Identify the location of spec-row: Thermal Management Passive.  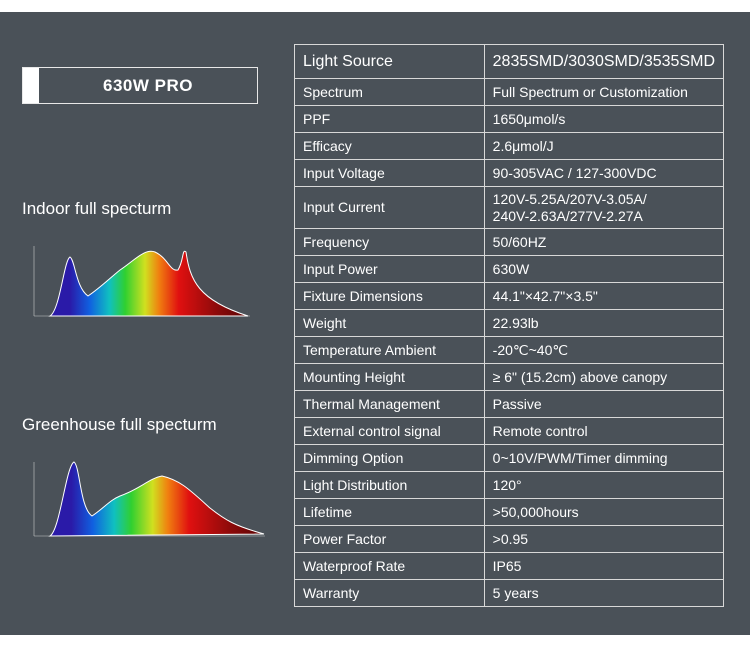
(509, 404).